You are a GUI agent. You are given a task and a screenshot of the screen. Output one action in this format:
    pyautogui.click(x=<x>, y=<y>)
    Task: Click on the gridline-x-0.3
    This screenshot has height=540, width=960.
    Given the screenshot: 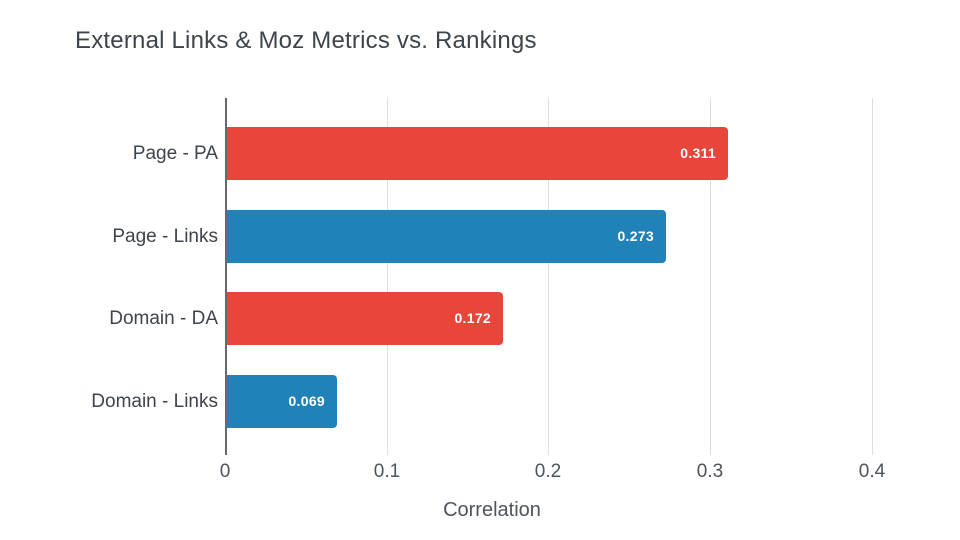 What is the action you would take?
    pyautogui.click(x=710, y=276)
    